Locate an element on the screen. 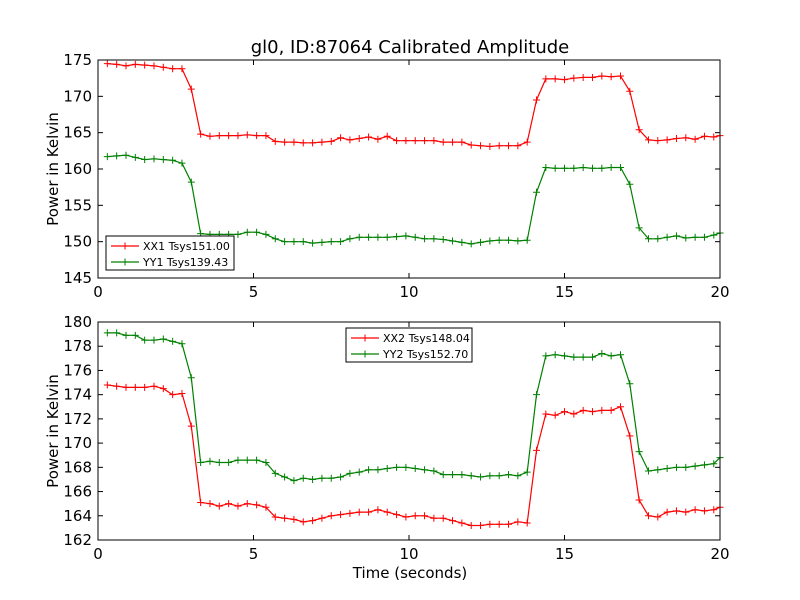 This screenshot has height=600, width=800. y-tick-label: 170 is located at coordinates (77, 96).